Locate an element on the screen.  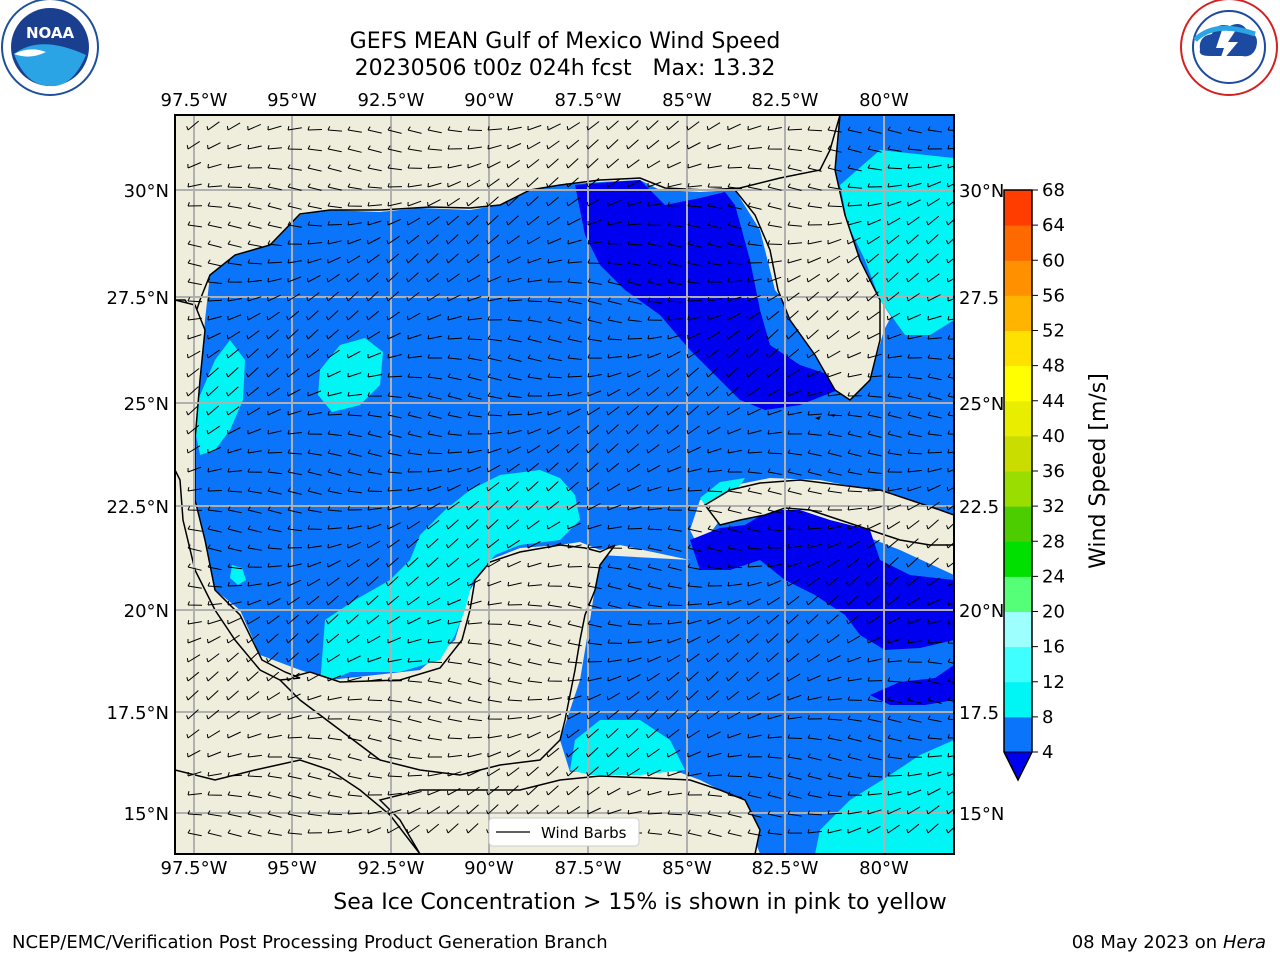
nws-logo-icon is located at coordinates (1229, 48).